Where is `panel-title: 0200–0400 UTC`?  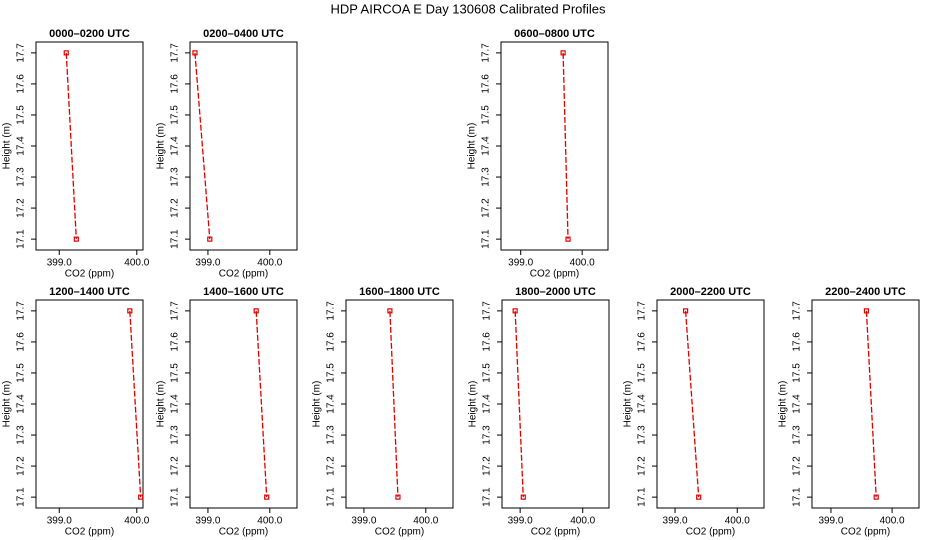
panel-title: 0200–0400 UTC is located at coordinates (243, 34).